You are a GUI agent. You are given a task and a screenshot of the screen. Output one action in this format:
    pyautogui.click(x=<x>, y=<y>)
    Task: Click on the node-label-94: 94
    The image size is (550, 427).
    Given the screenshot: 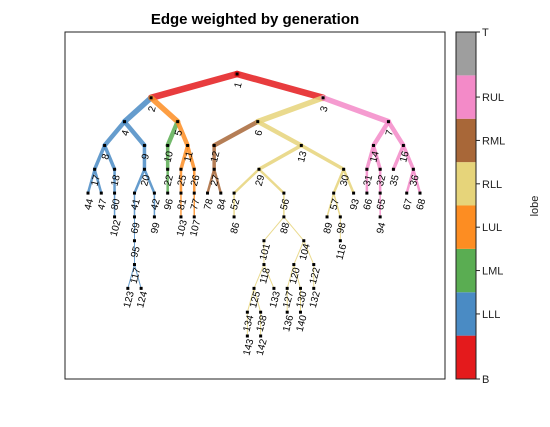 What is the action you would take?
    pyautogui.click(x=382, y=228)
    